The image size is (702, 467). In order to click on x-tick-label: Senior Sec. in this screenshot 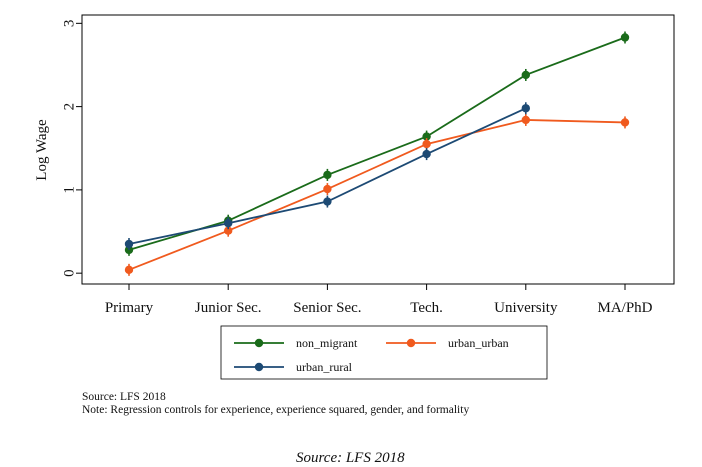, I will do `click(327, 308)`.